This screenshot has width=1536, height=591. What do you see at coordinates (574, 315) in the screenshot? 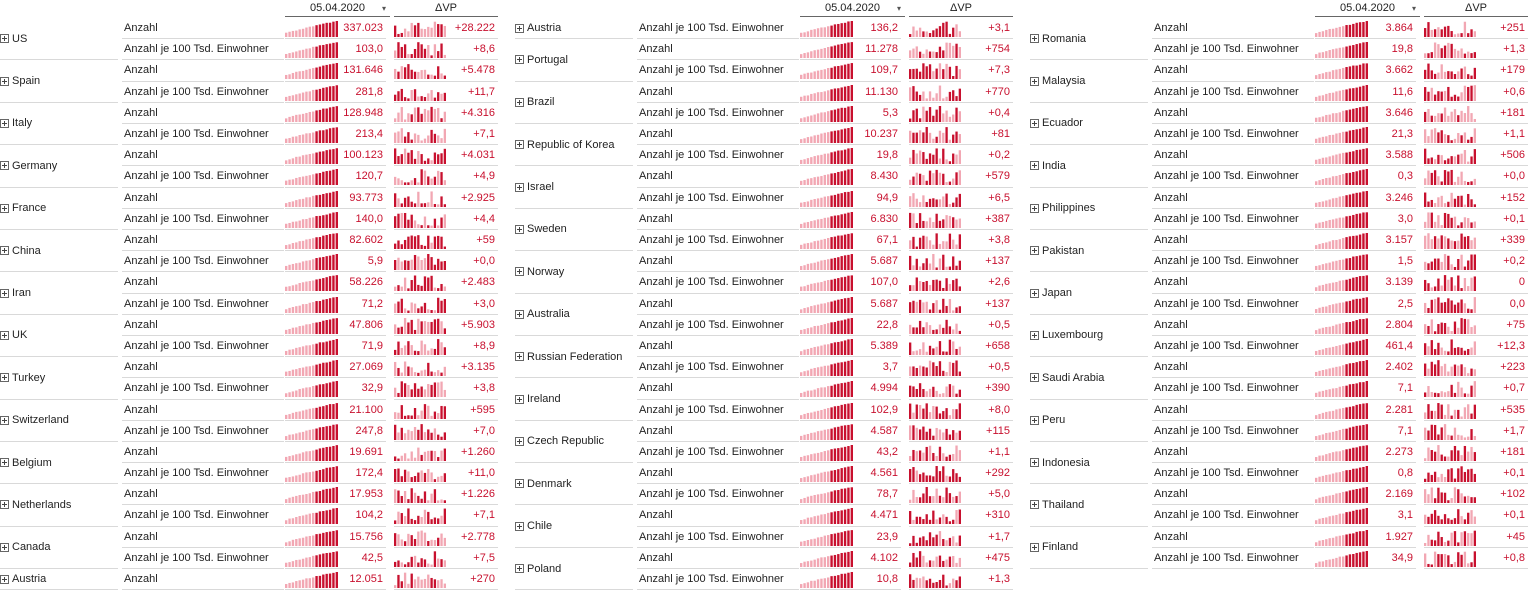
I see `country-cell: Australia` at bounding box center [574, 315].